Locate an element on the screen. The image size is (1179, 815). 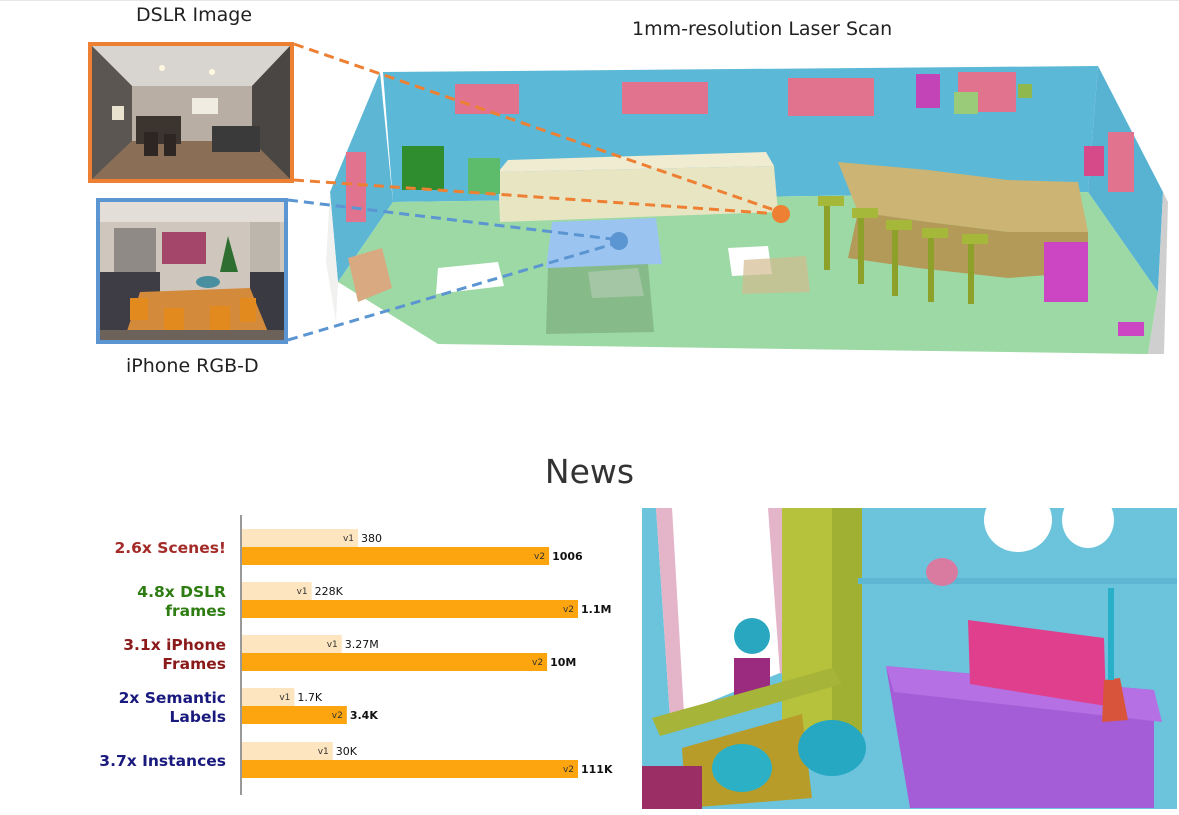
bar-v1-series-label-4: v1 is located at coordinates (323, 752).